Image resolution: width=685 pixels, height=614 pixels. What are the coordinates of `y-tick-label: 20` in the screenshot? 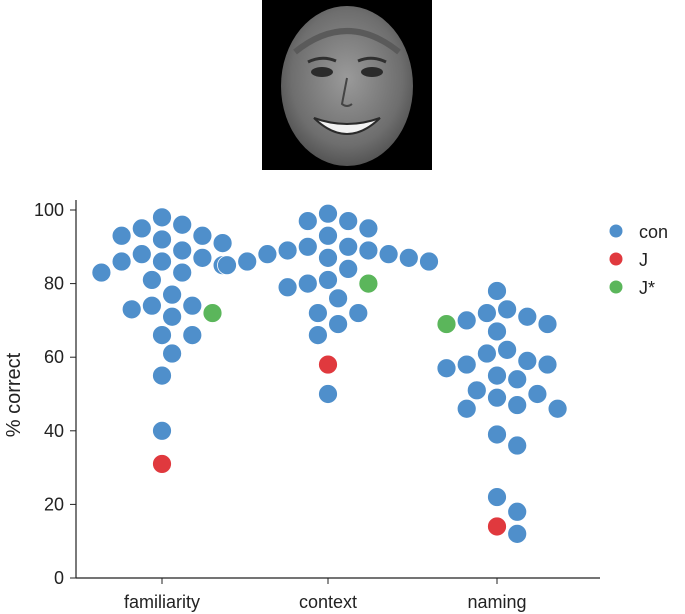 It's located at (54, 504).